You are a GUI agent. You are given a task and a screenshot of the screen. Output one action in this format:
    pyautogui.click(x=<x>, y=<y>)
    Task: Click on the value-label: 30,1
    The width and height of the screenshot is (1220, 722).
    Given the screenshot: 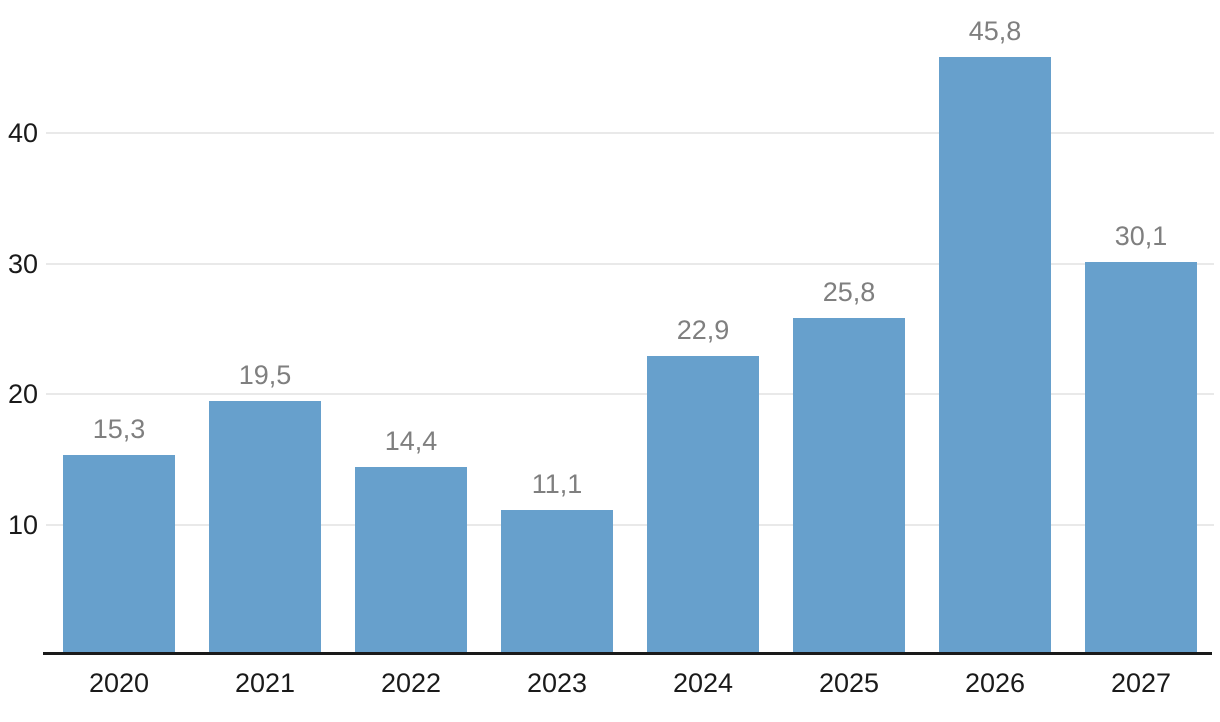 What is the action you would take?
    pyautogui.click(x=1141, y=236)
    